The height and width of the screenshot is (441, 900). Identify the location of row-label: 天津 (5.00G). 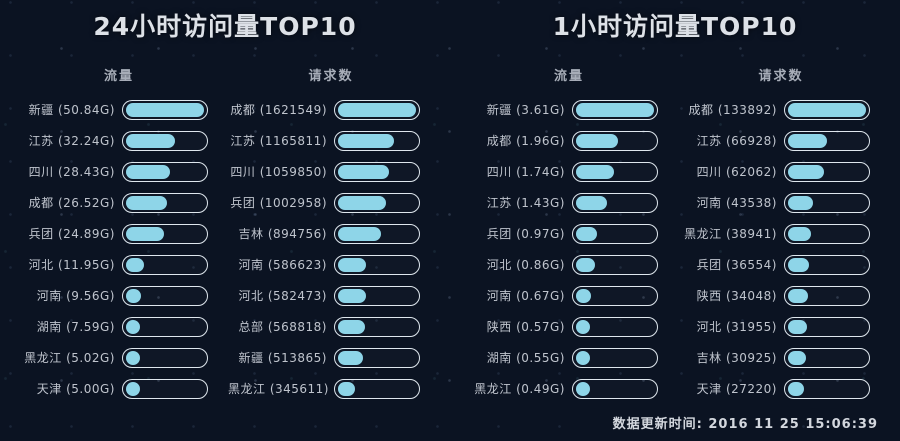
(75, 389).